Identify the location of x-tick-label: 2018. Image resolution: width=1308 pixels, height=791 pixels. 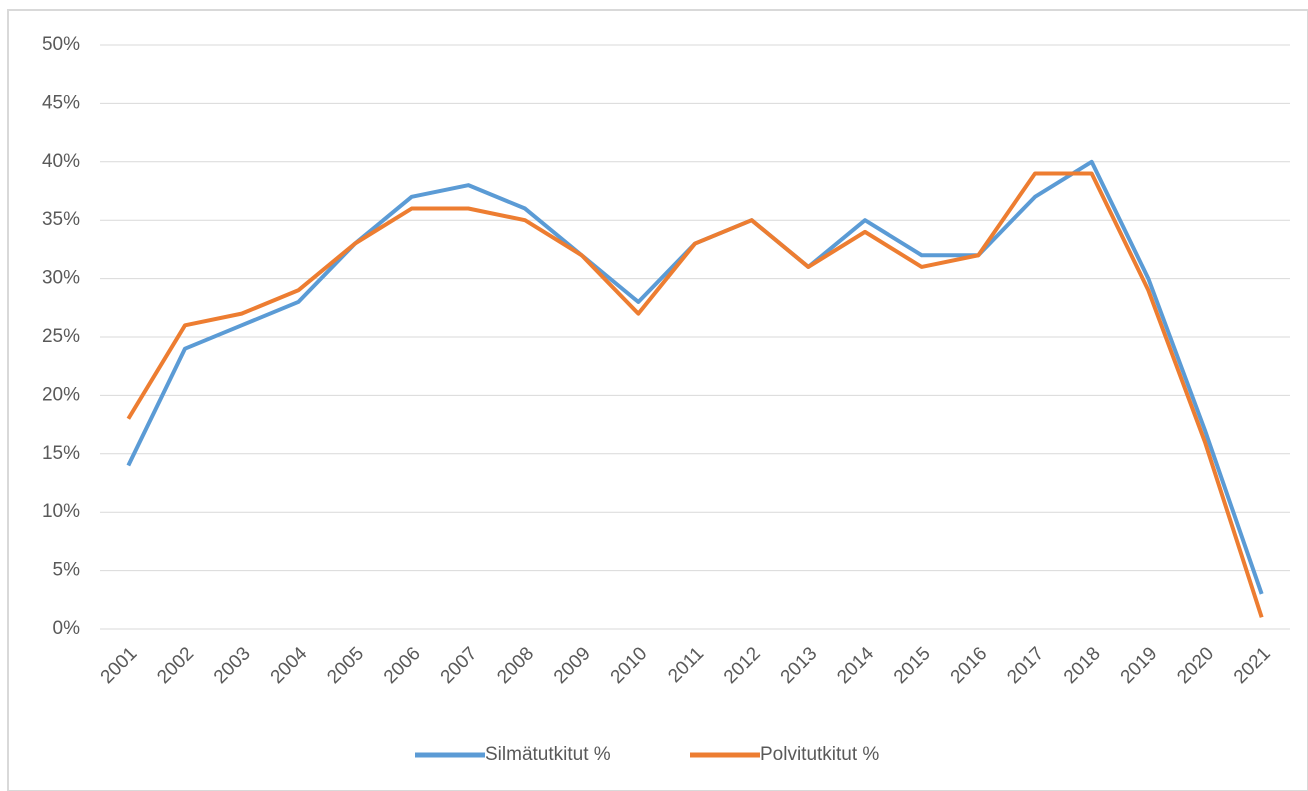
(1082, 665).